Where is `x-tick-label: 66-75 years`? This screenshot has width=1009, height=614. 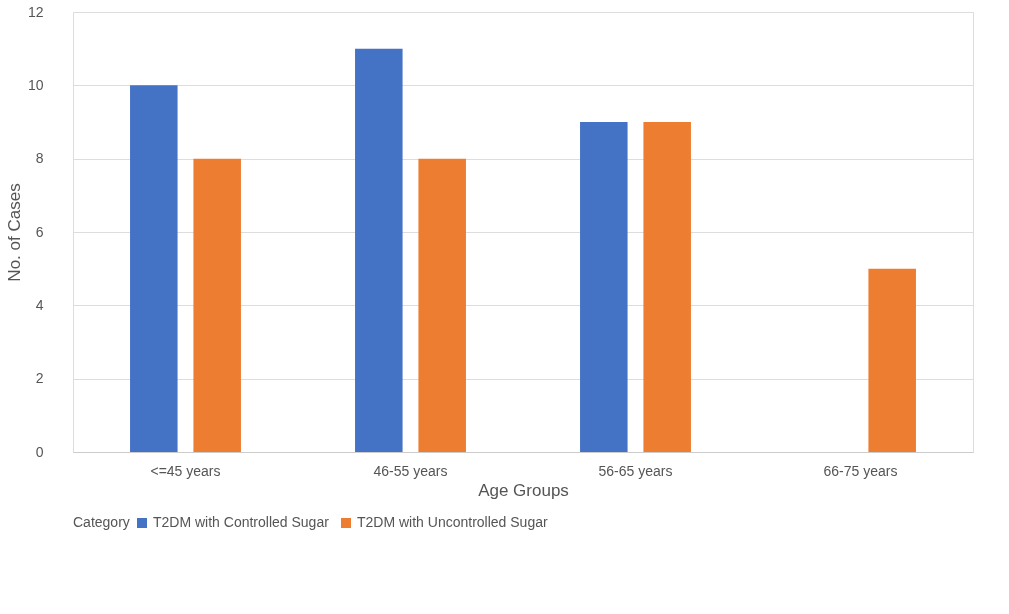 x-tick-label: 66-75 years is located at coordinates (860, 470).